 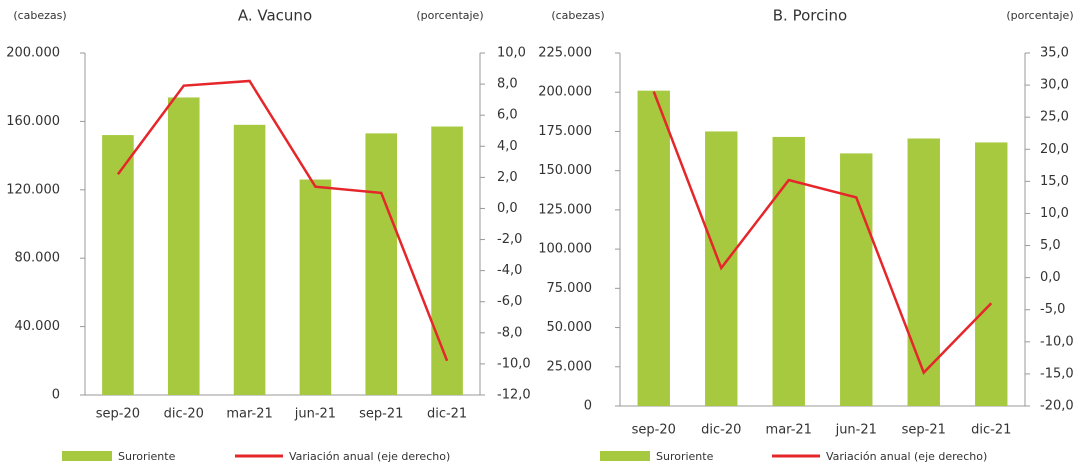 I want to click on y-tick-label: 175.000, so click(x=565, y=131).